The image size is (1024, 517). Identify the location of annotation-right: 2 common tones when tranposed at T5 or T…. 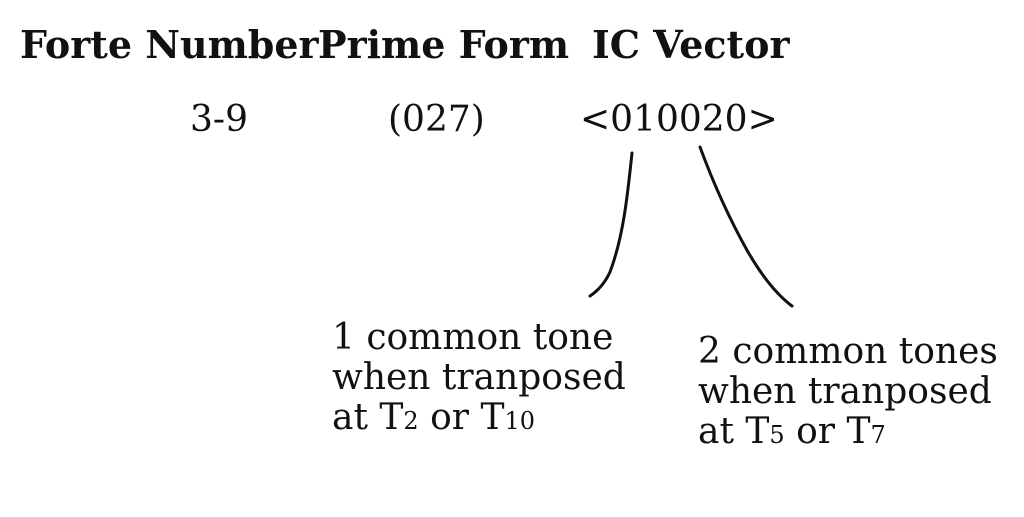
(848, 393).